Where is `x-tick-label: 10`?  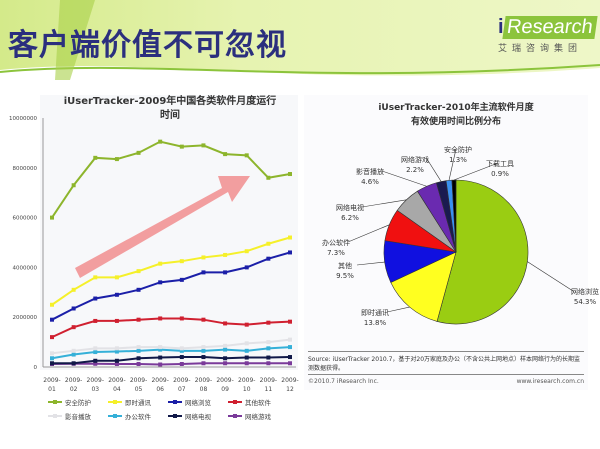
x-tick-label: 10 is located at coordinates (247, 389).